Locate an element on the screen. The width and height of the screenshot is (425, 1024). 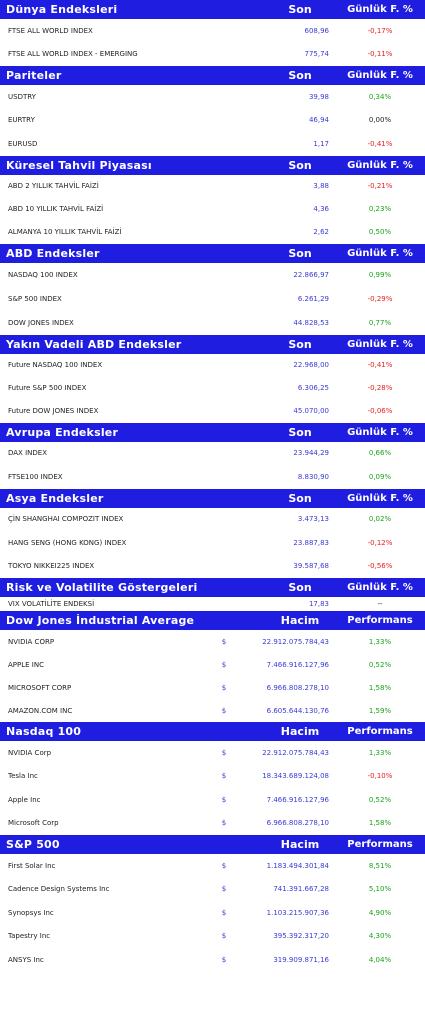
section-title: Pariteler is located at coordinates (34, 75).